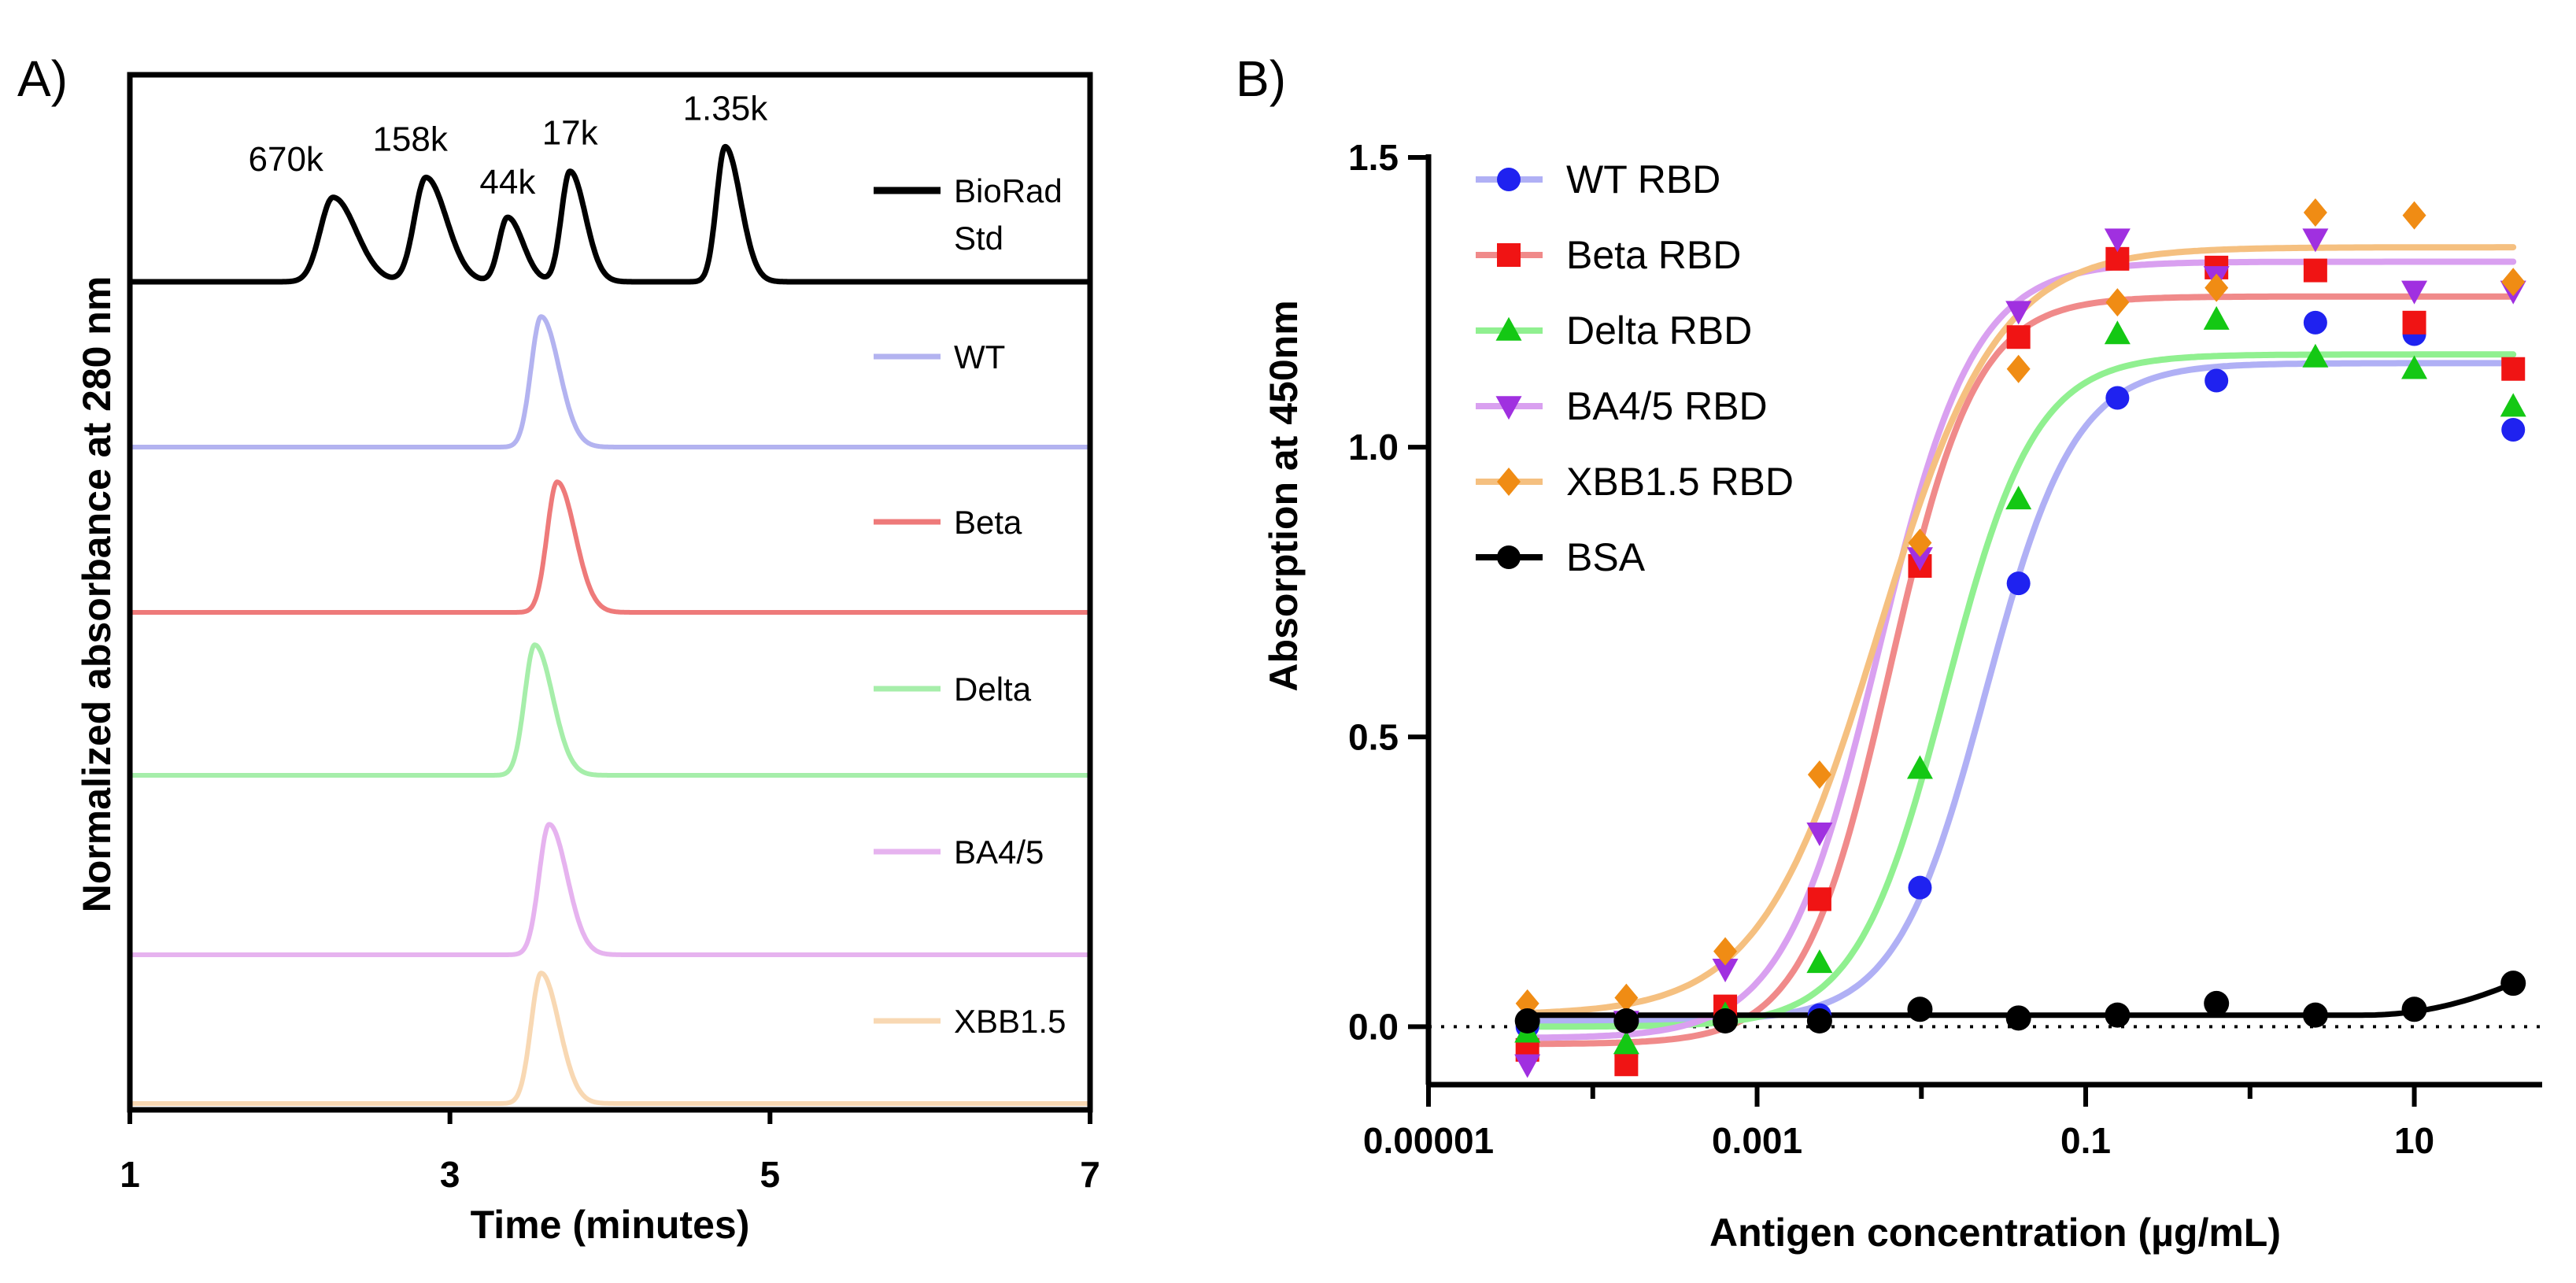  What do you see at coordinates (1509, 557) in the screenshot?
I see `legend-marker-bsa` at bounding box center [1509, 557].